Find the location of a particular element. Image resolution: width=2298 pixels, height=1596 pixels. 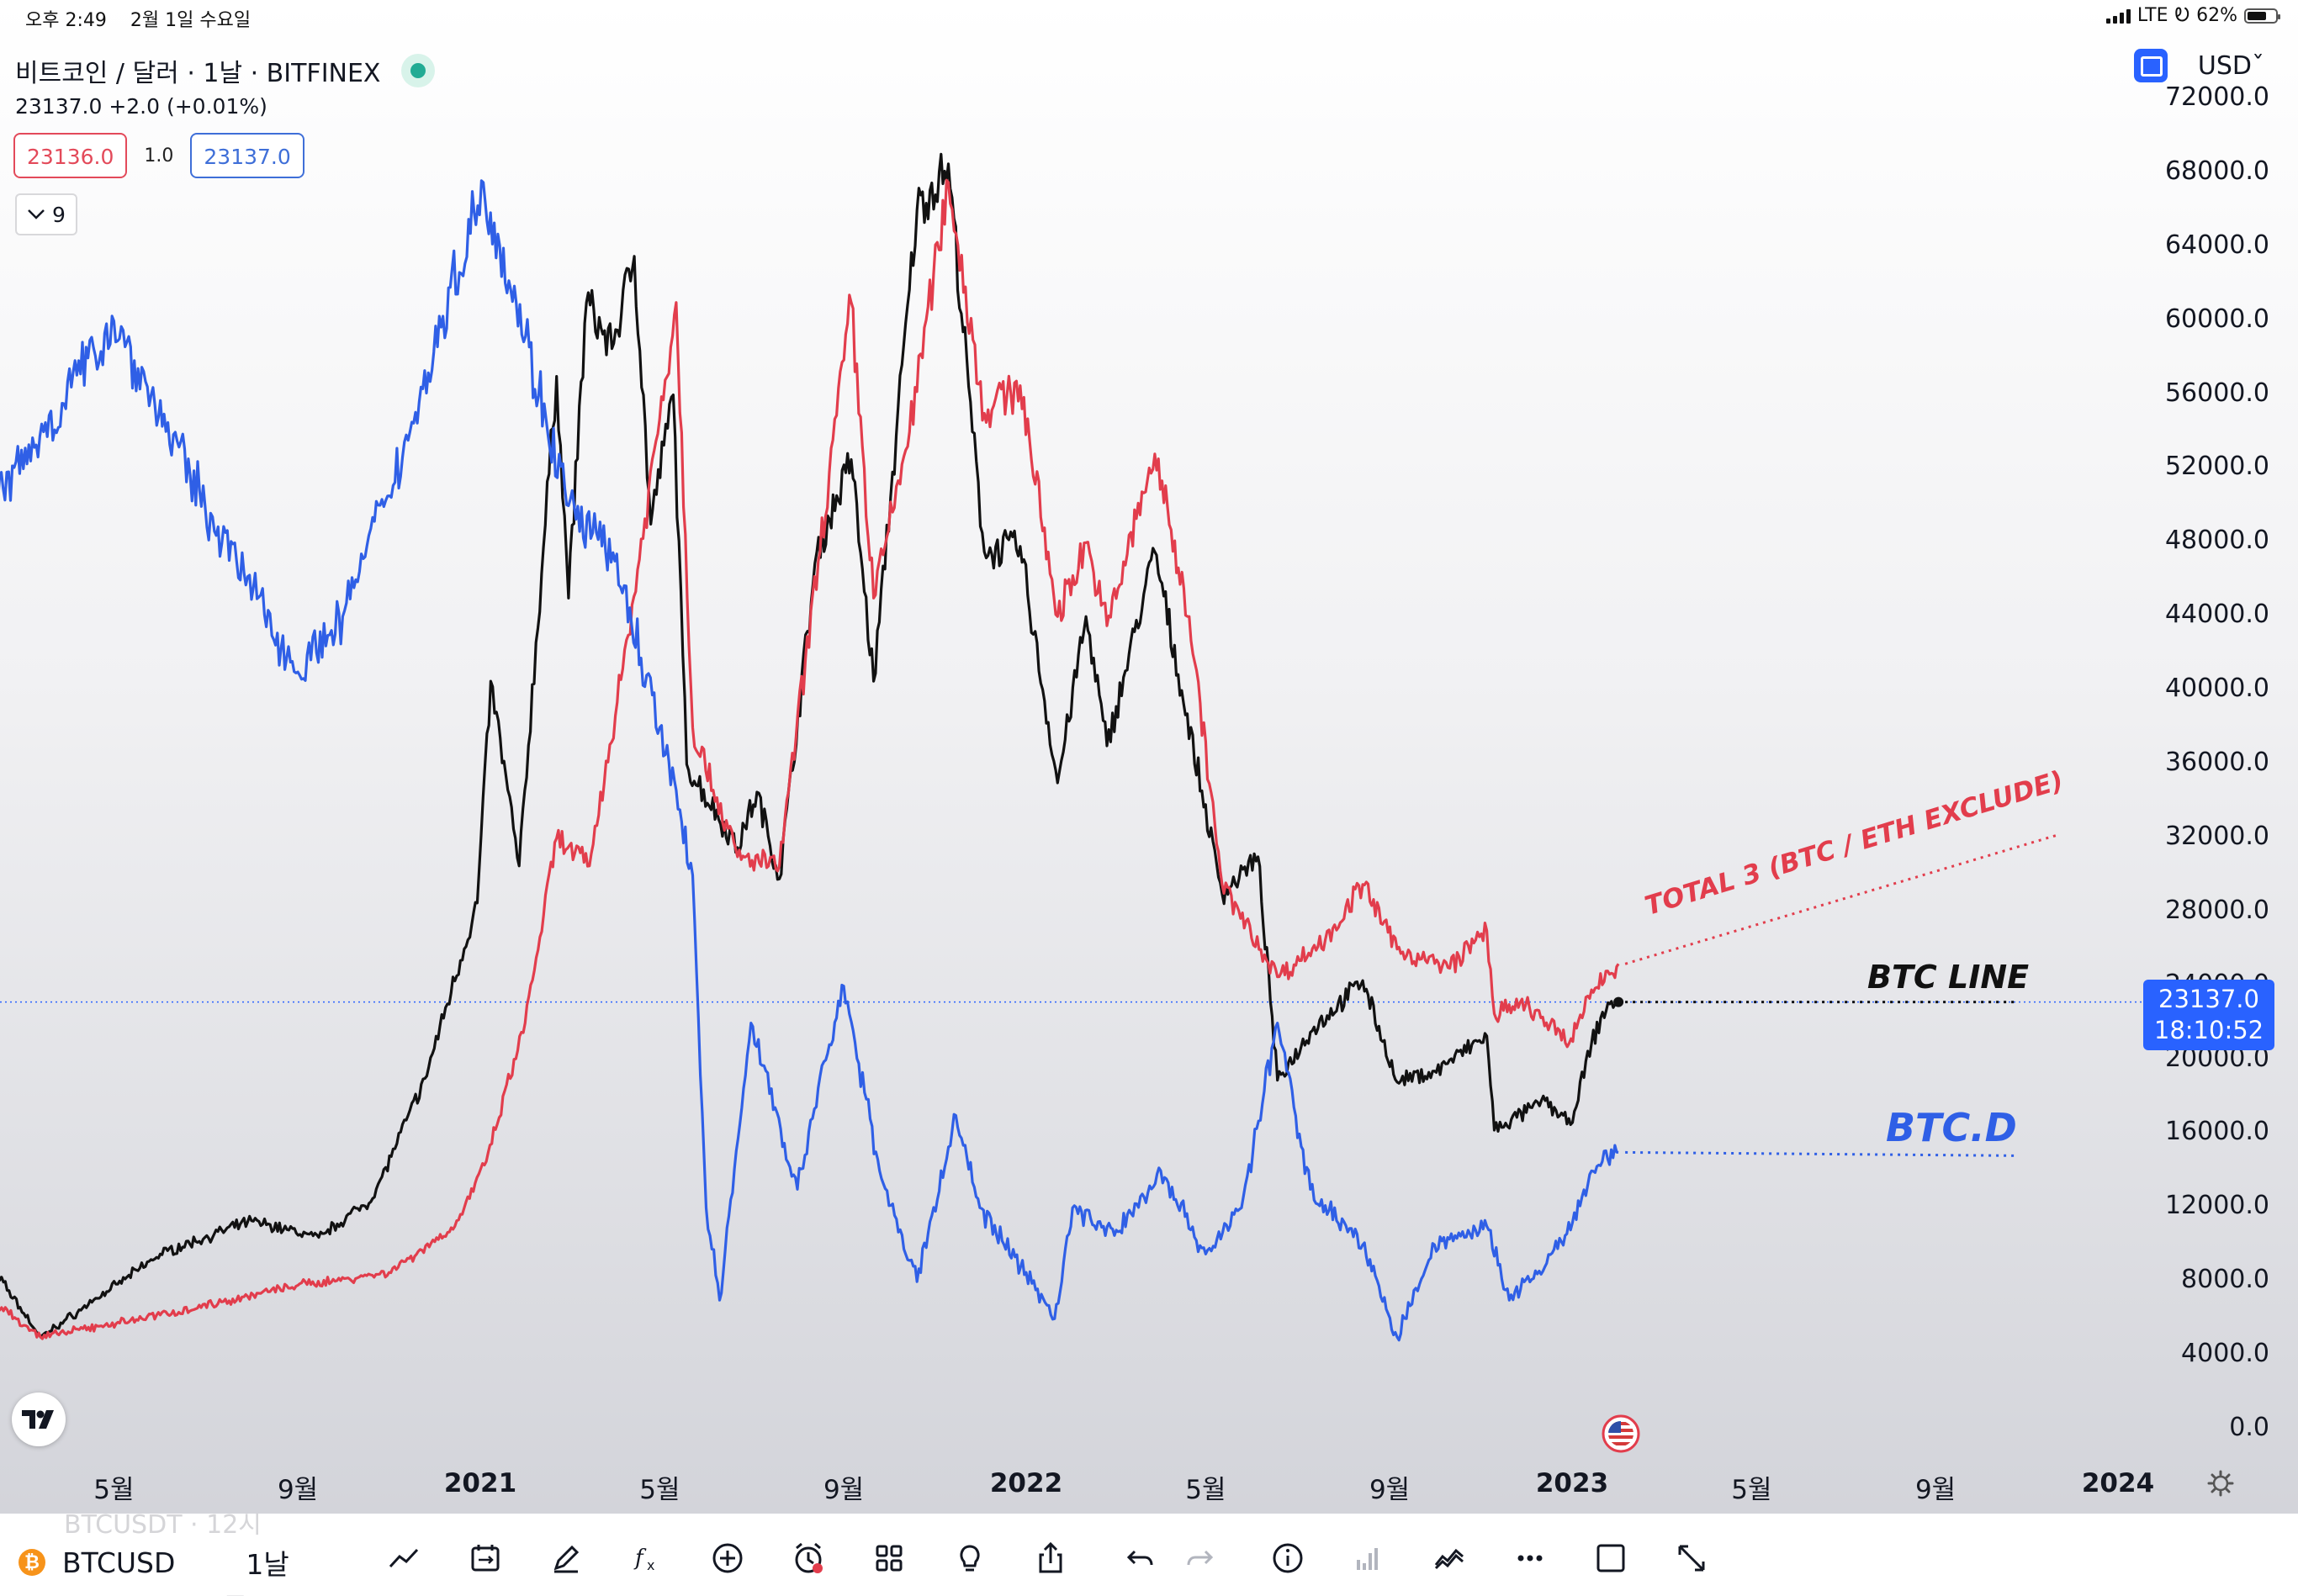

info-icon is located at coordinates (1288, 1558).